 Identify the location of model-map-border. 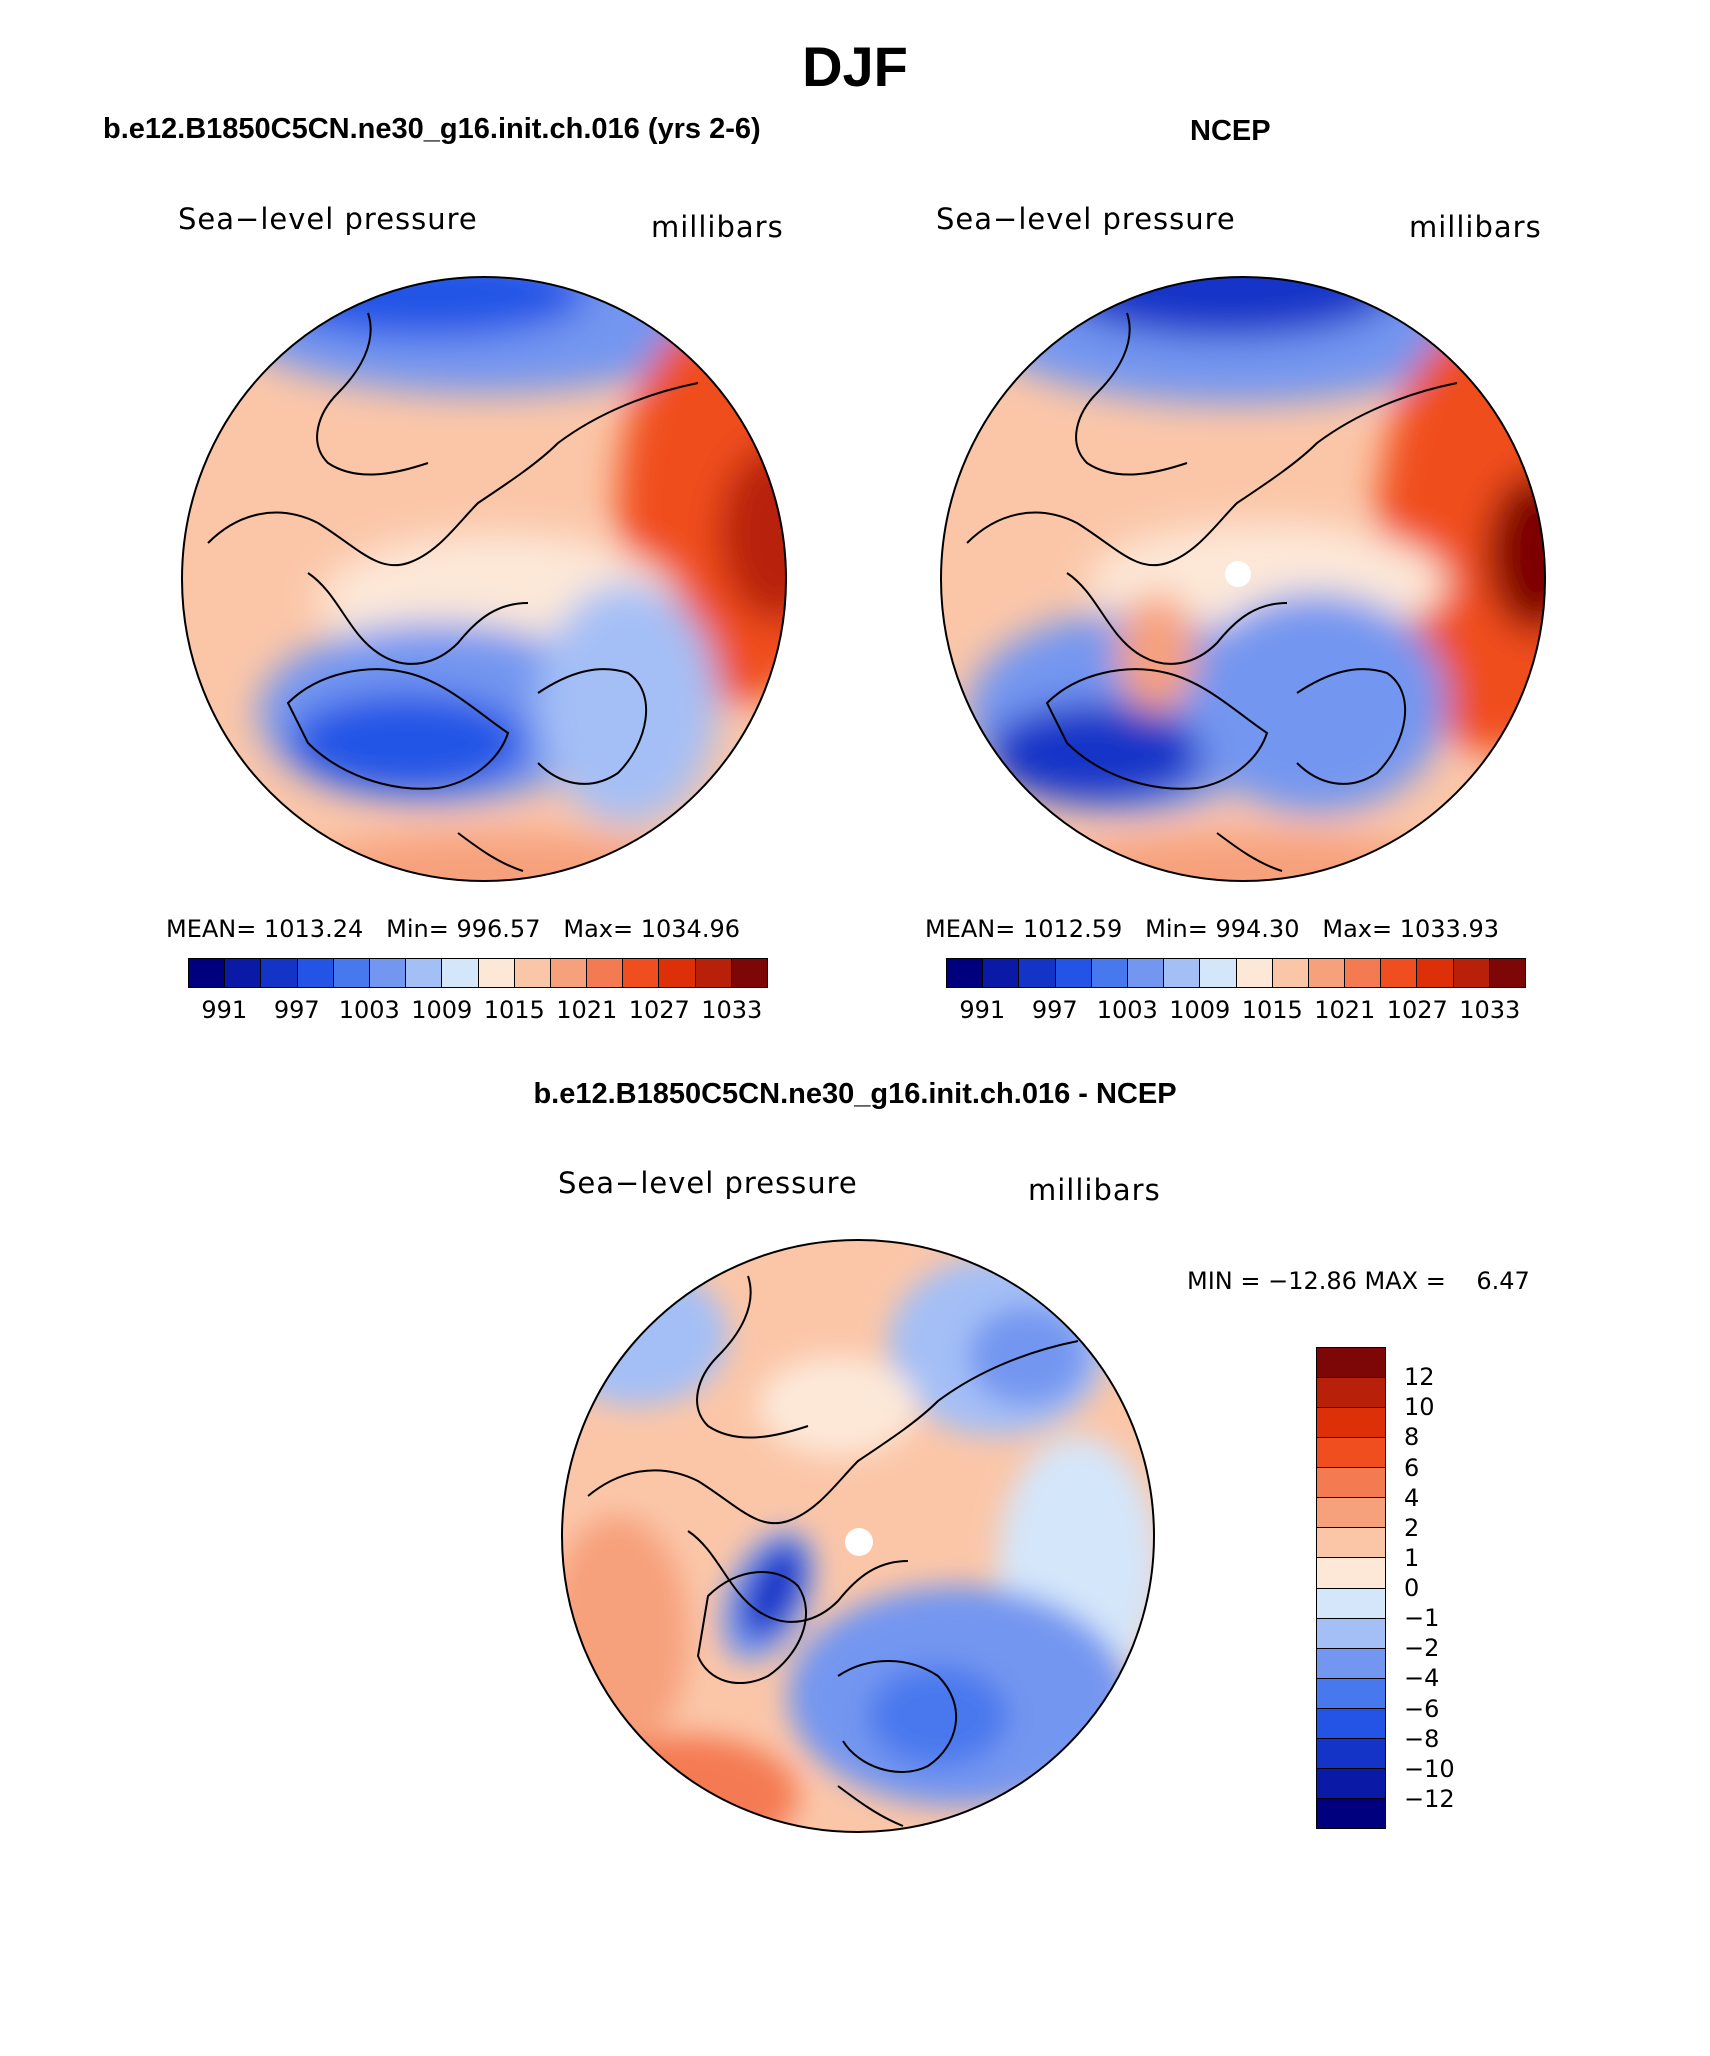
(484, 579).